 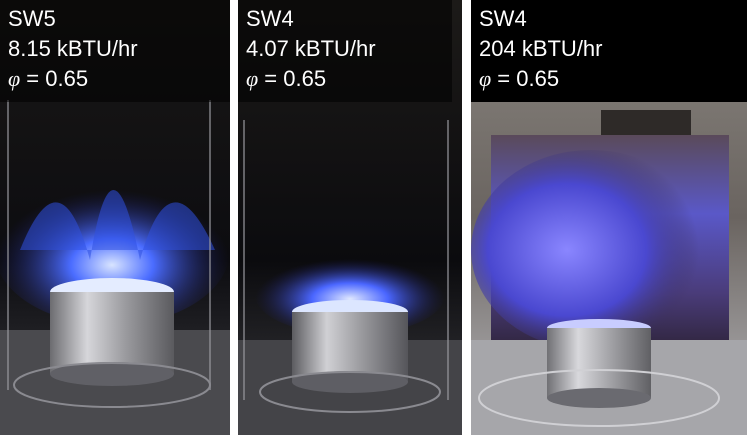 I want to click on photo-caption: SW5 8.15 kBTU/hr φ = 0.65, so click(x=115, y=51).